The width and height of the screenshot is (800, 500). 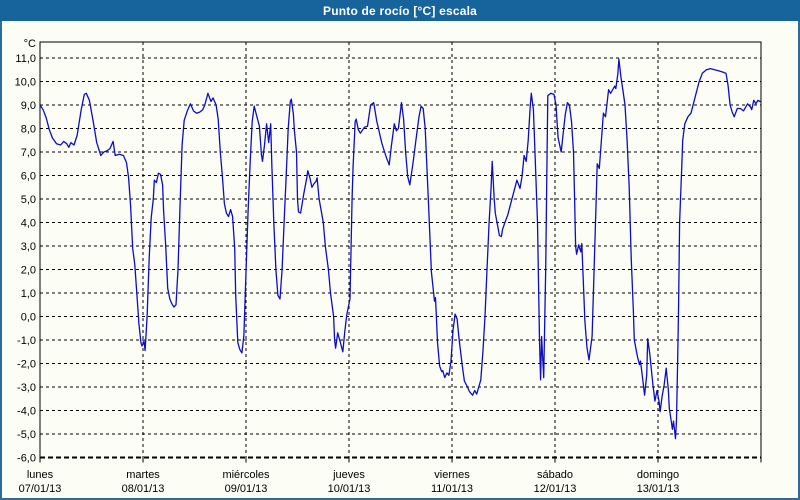 What do you see at coordinates (246, 489) in the screenshot?
I see `x-day-date-label: 09/01/13` at bounding box center [246, 489].